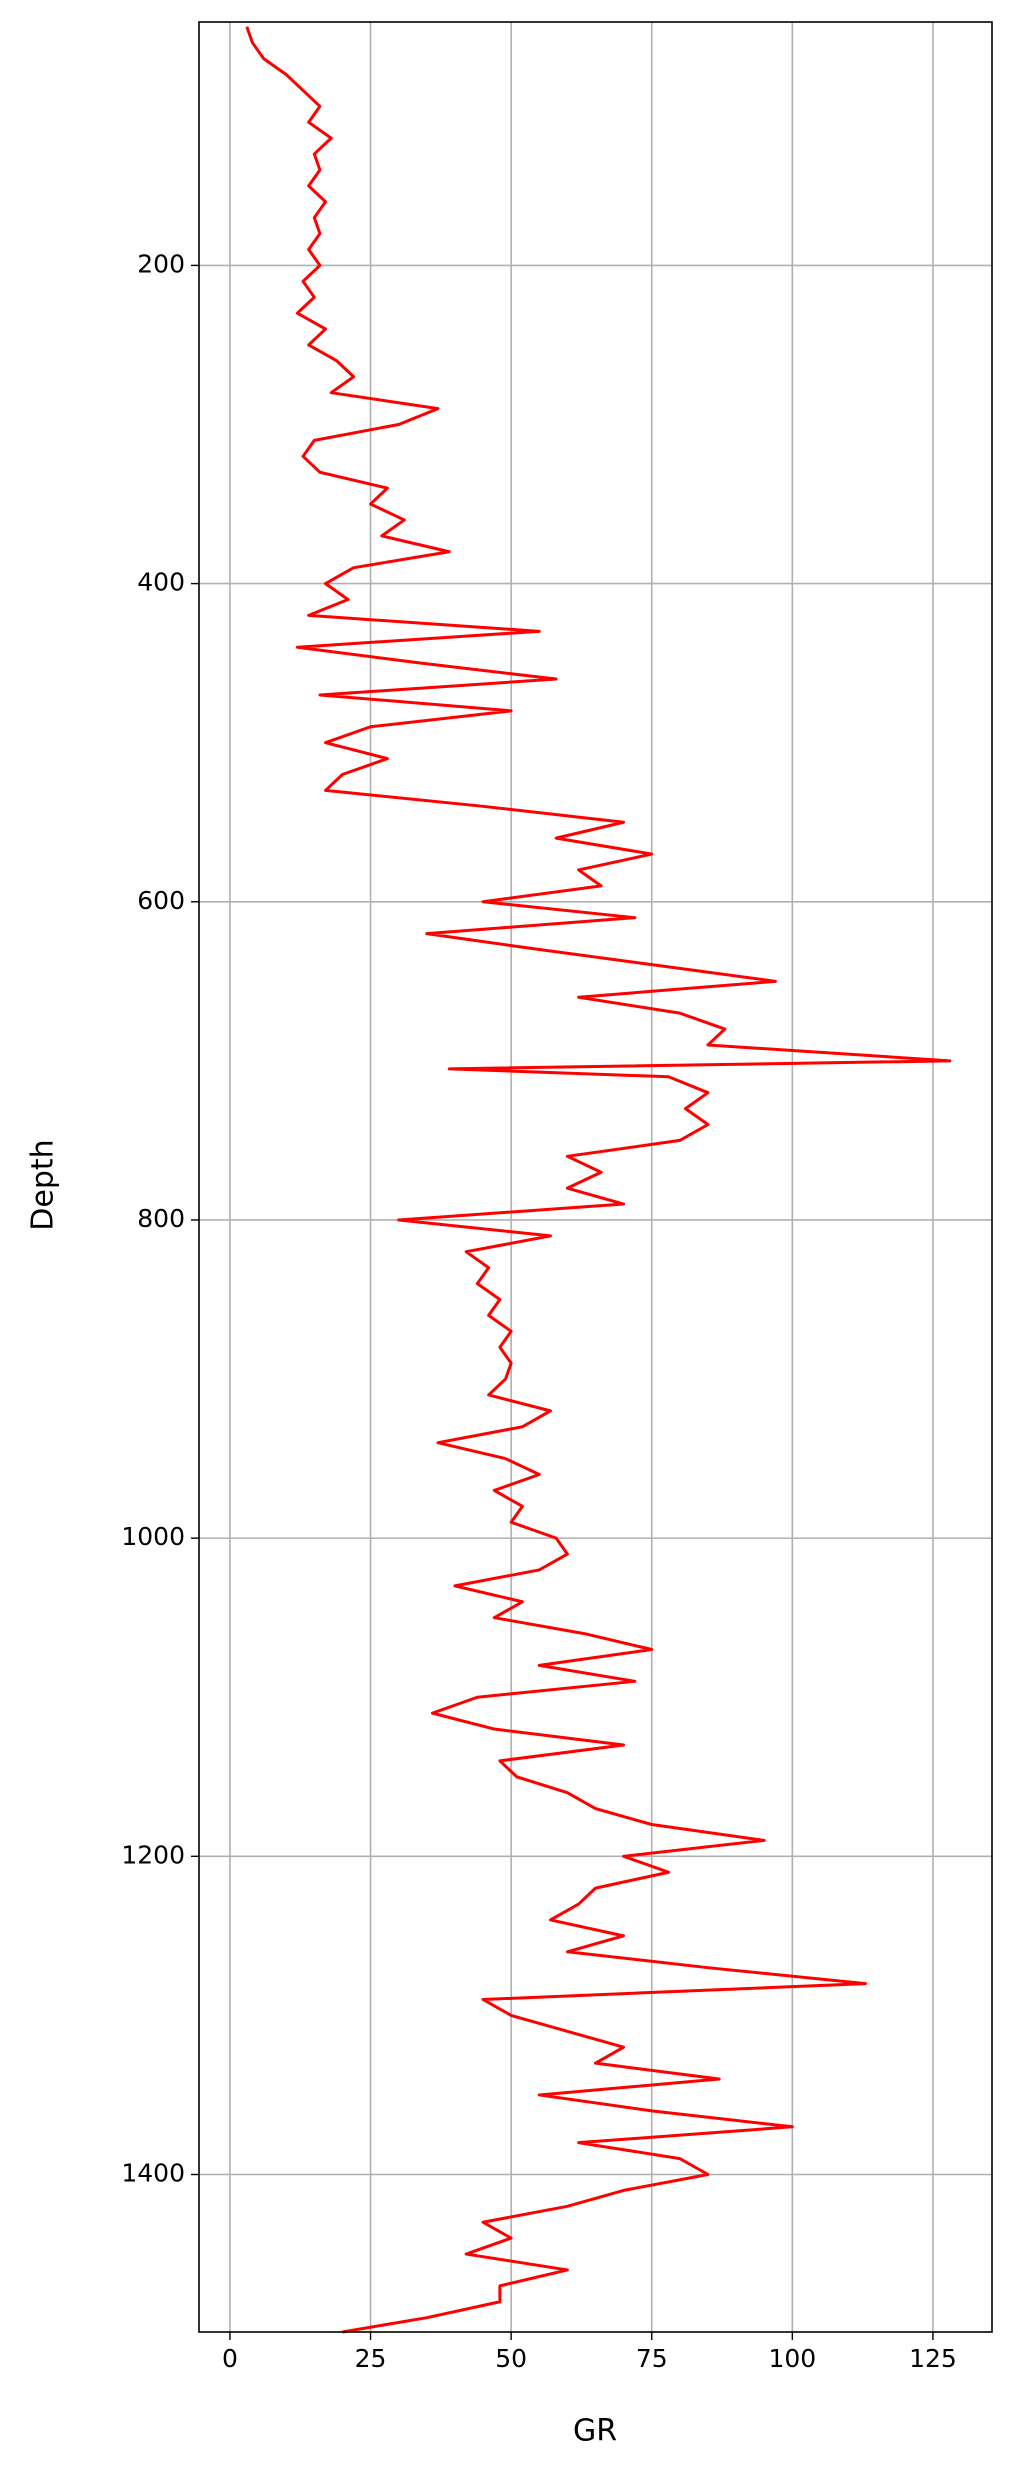 The width and height of the screenshot is (1012, 2475). Describe the element at coordinates (933, 2358) in the screenshot. I see `x-tick-label: 125` at that location.